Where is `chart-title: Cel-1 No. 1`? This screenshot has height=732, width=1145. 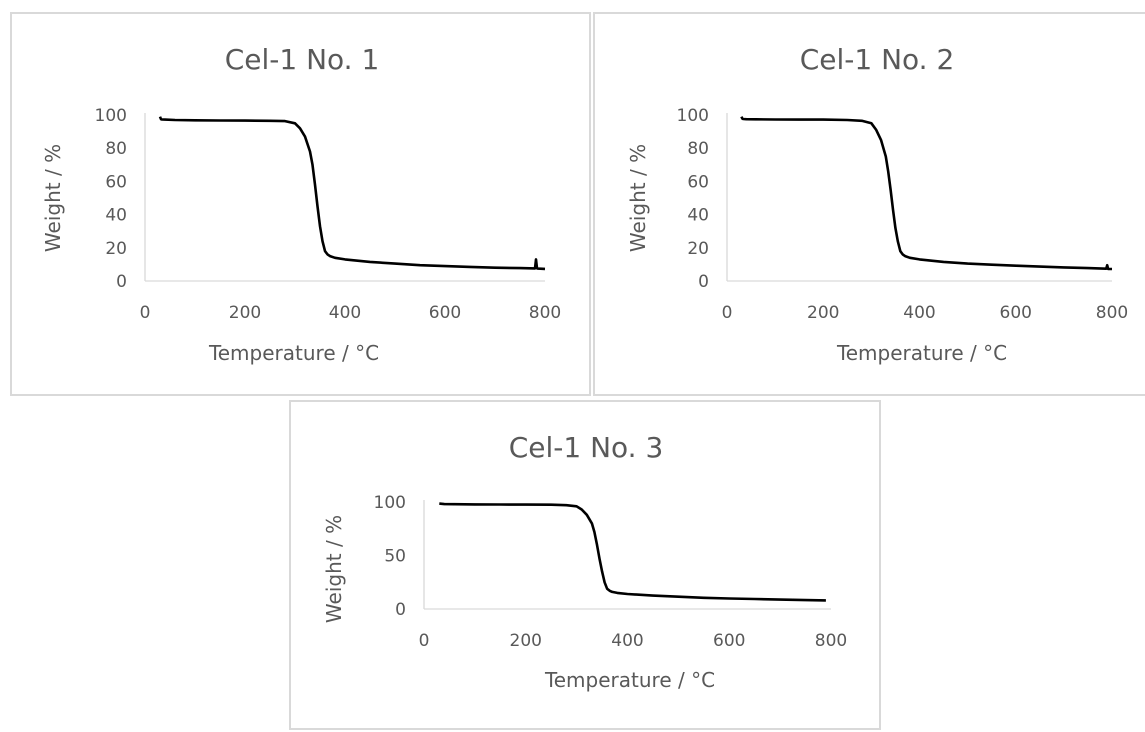
chart-title: Cel-1 No. 1 is located at coordinates (302, 59).